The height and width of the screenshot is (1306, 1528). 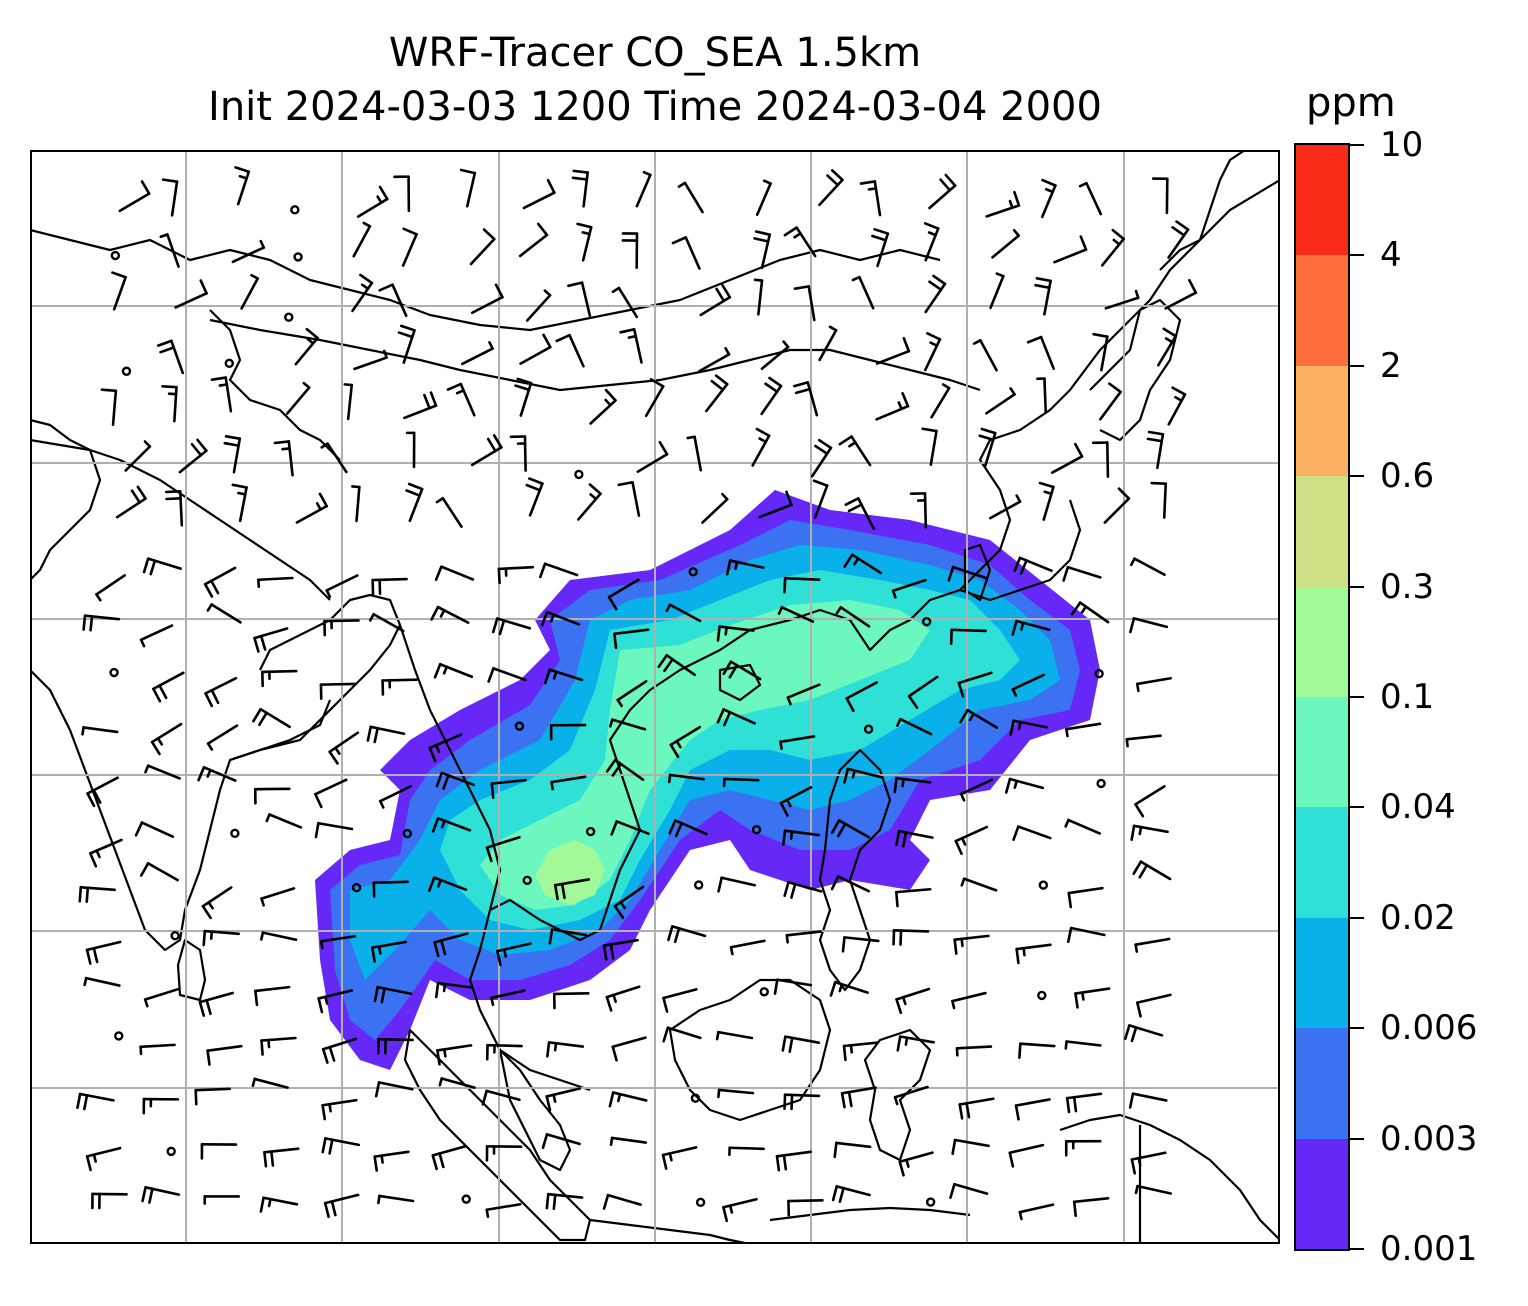 What do you see at coordinates (1407, 586) in the screenshot?
I see `colorbar-tick-label: 0.3` at bounding box center [1407, 586].